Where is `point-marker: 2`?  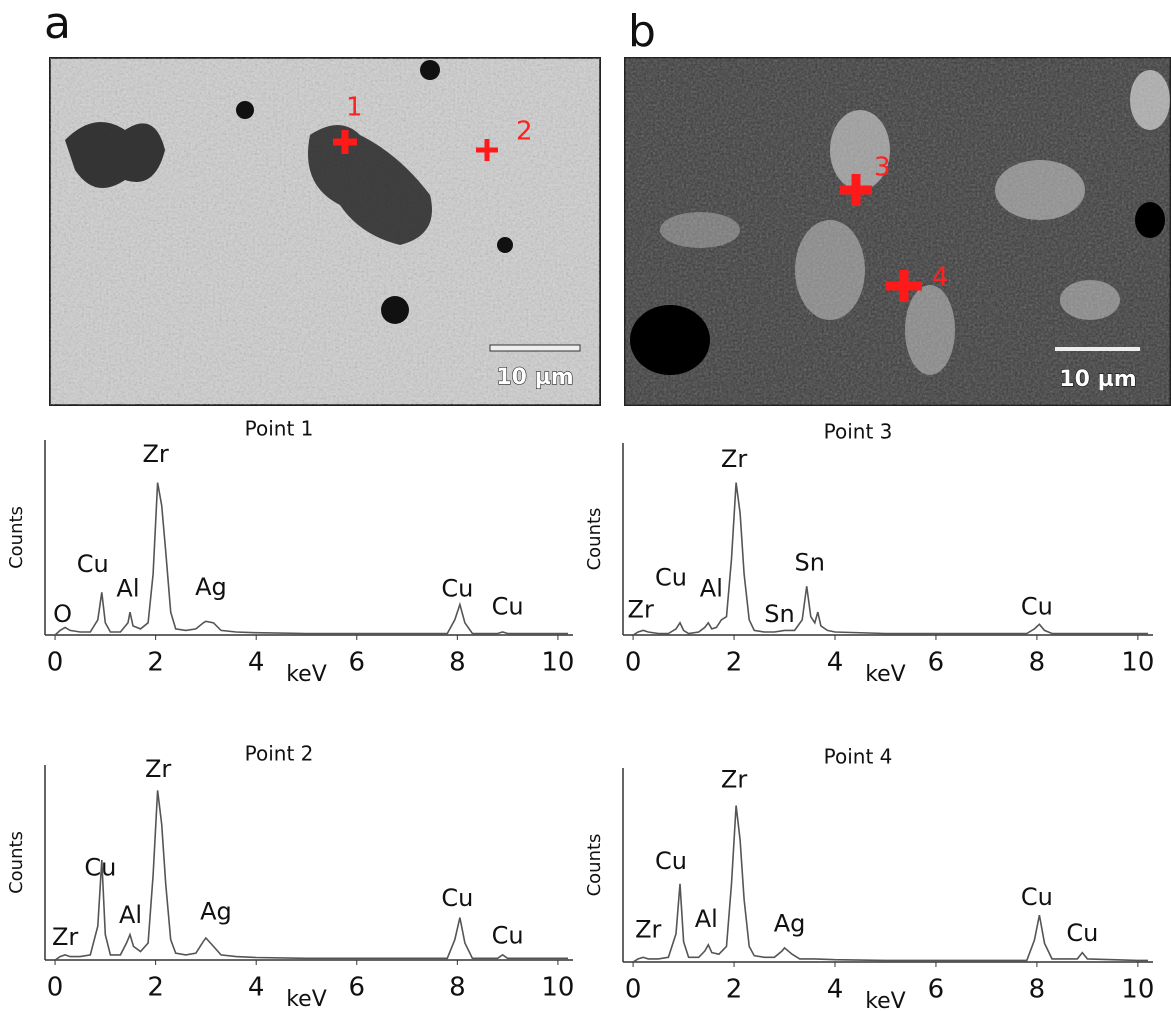 point-marker: 2 is located at coordinates (524, 132).